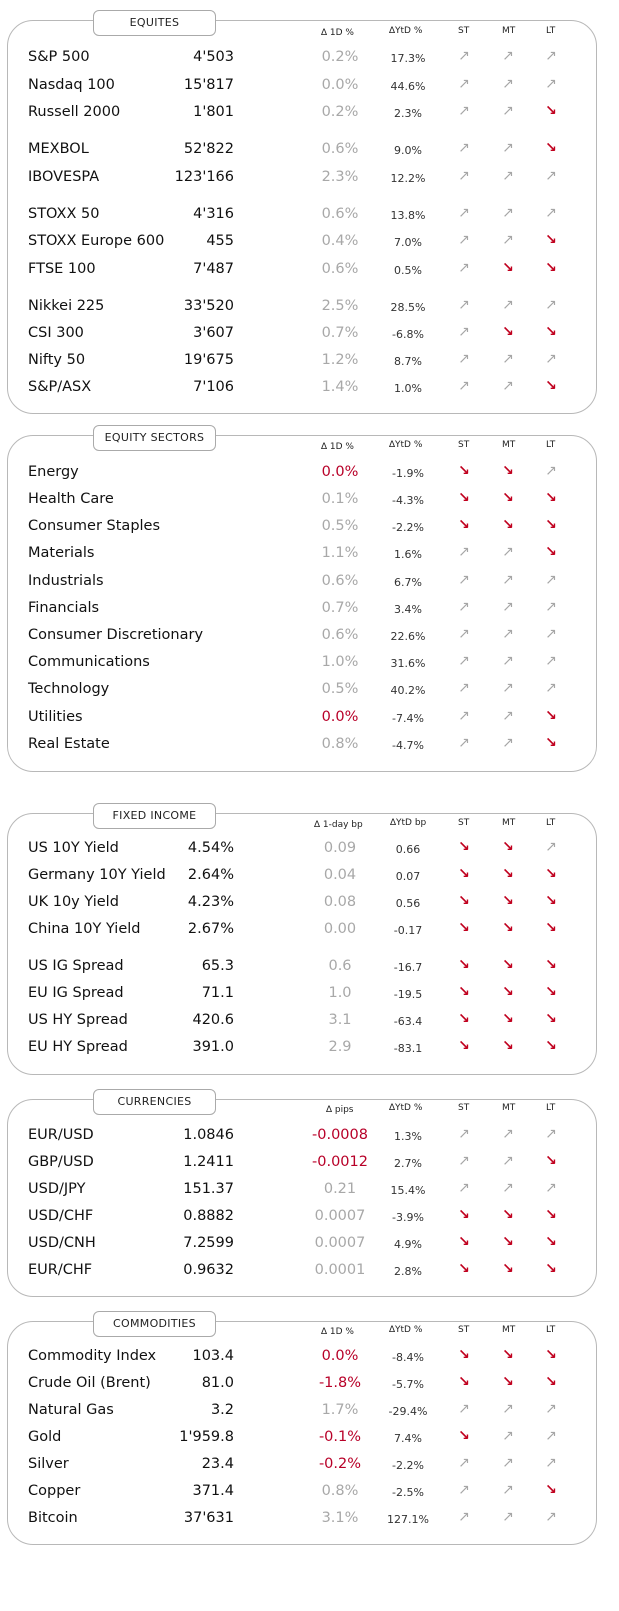  What do you see at coordinates (302, 1165) in the screenshot?
I see `table-row: GBP/USD 1.2411 -0.0012 2.7% ↗ ↗ ↘` at bounding box center [302, 1165].